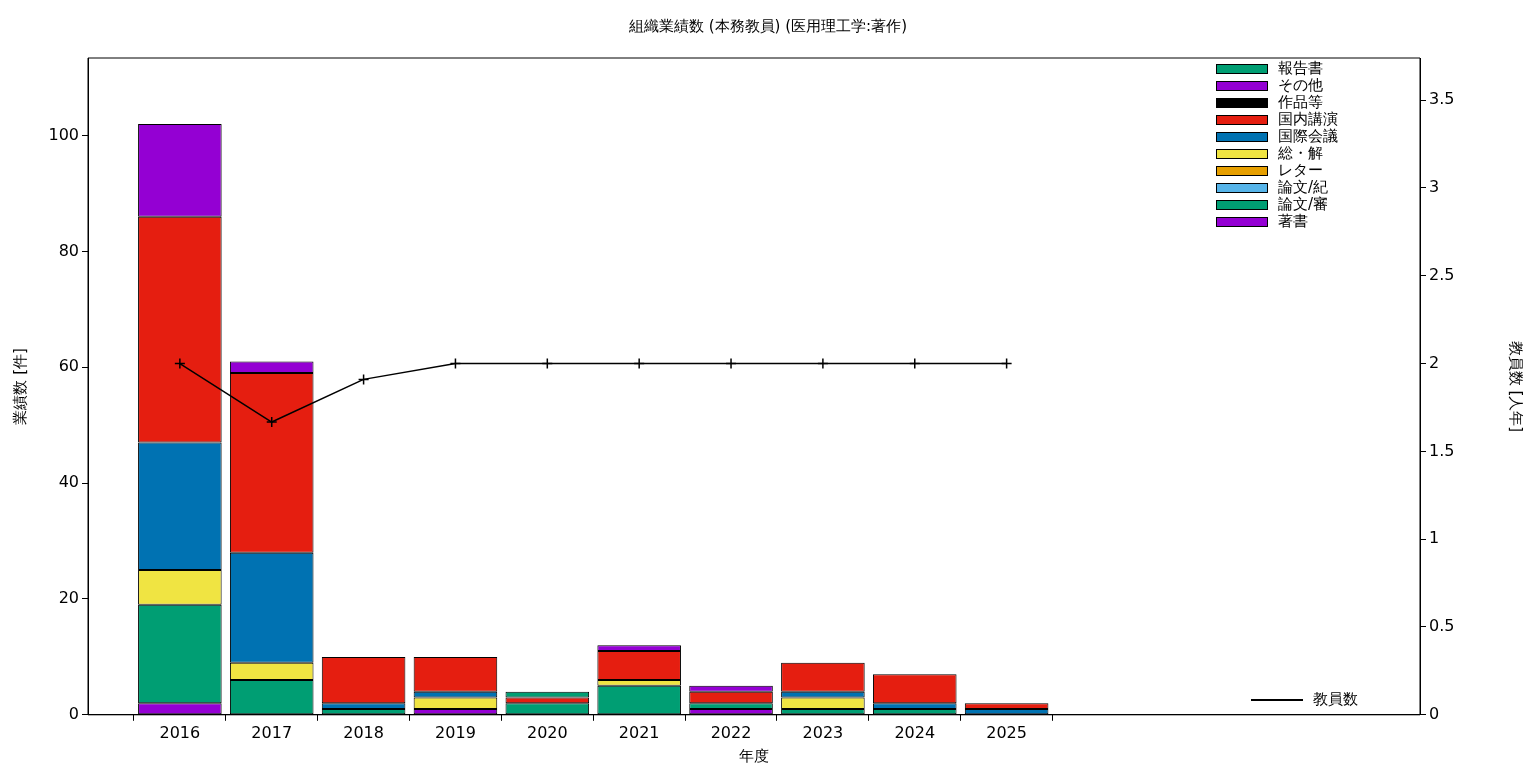 This screenshot has width=1536, height=768. Describe the element at coordinates (639, 732) in the screenshot. I see `x-tick-label: 2021` at that location.